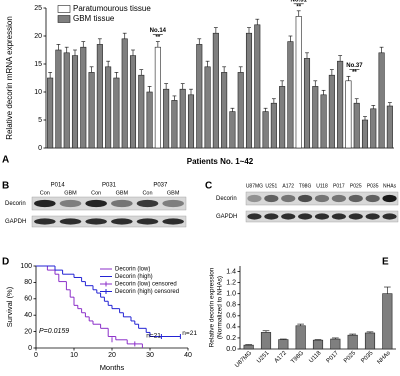 This screenshot has height=376, width=400. Describe the element at coordinates (112, 8) in the screenshot. I see `legend-label: Paratumourous tissue` at that location.